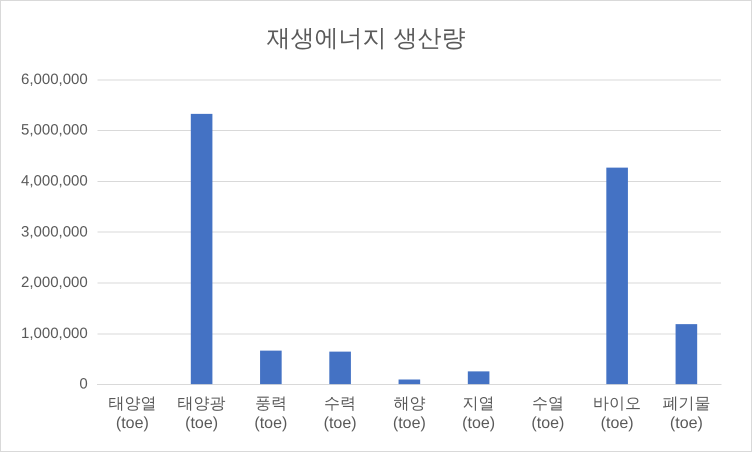 This screenshot has height=452, width=752. Describe the element at coordinates (686, 414) in the screenshot. I see `x-tick-label: 폐기물 (toe)` at that location.